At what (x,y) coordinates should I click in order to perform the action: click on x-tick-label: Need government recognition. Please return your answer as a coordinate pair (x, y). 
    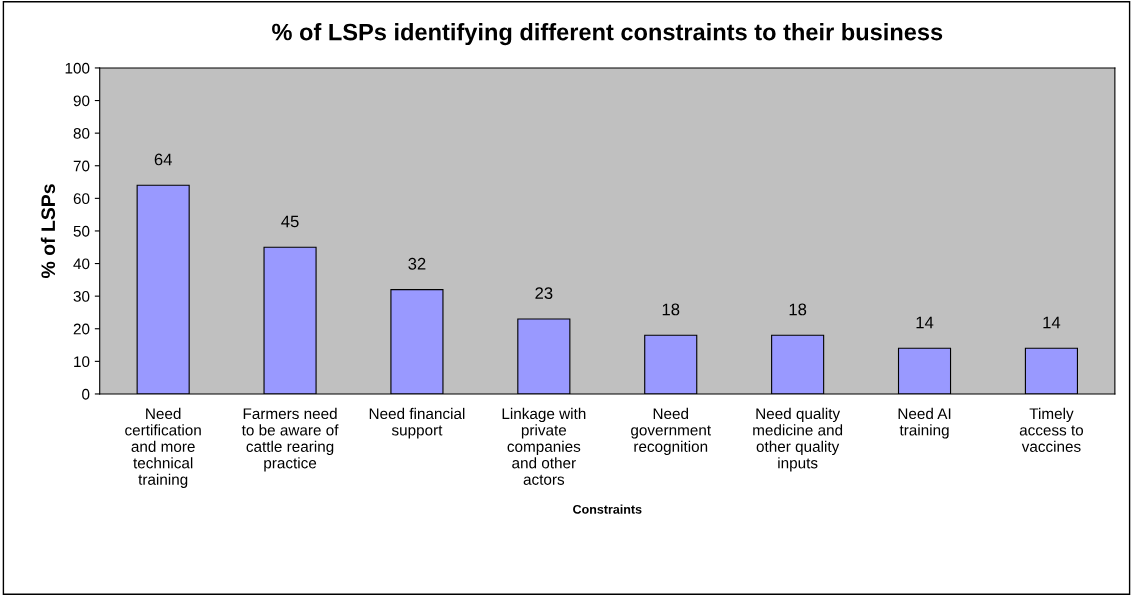
    Looking at the image, I should click on (671, 431).